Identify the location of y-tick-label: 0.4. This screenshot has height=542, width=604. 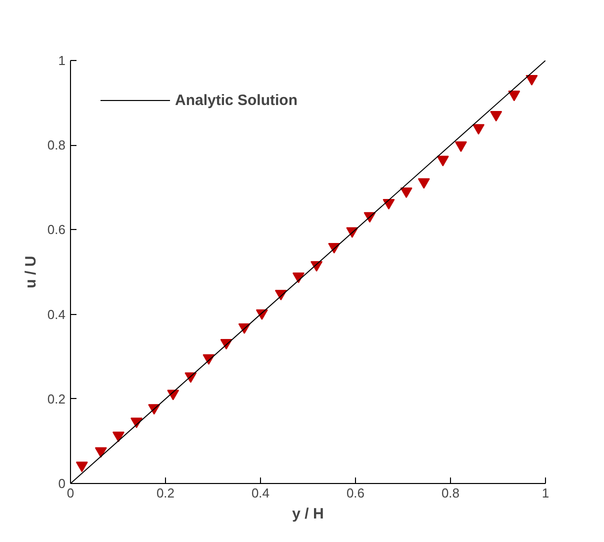
(56, 314).